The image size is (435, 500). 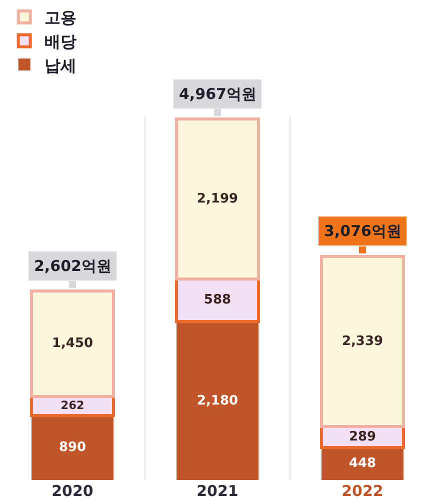 I want to click on total-label: 2,602억원, so click(x=73, y=266).